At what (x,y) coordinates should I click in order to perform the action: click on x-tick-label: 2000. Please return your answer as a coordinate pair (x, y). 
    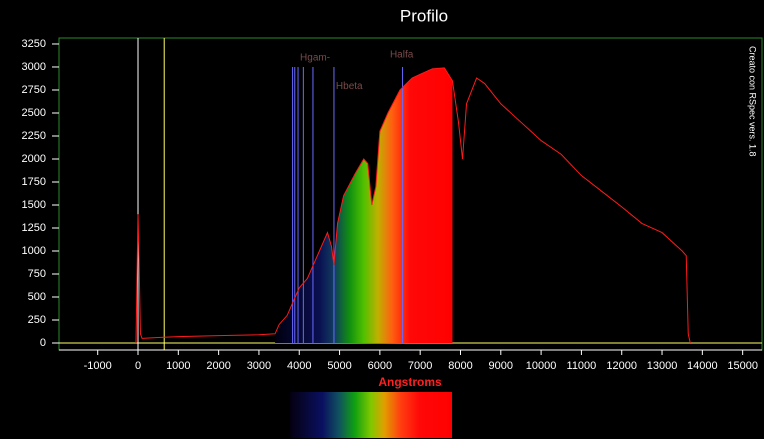
    Looking at the image, I should click on (218, 366).